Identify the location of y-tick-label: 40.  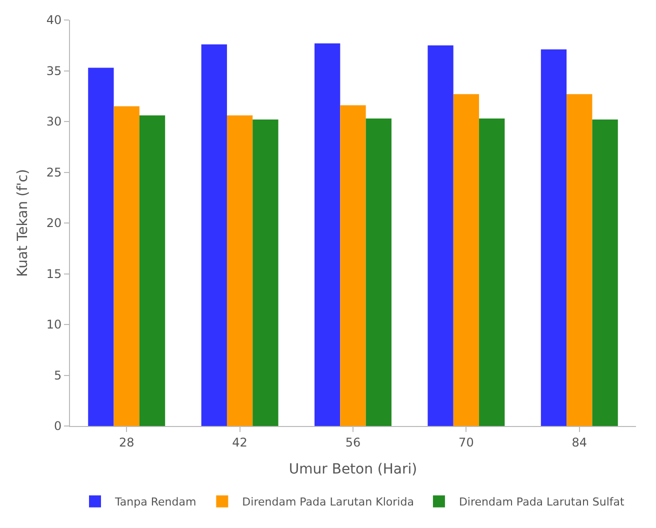
(54, 20).